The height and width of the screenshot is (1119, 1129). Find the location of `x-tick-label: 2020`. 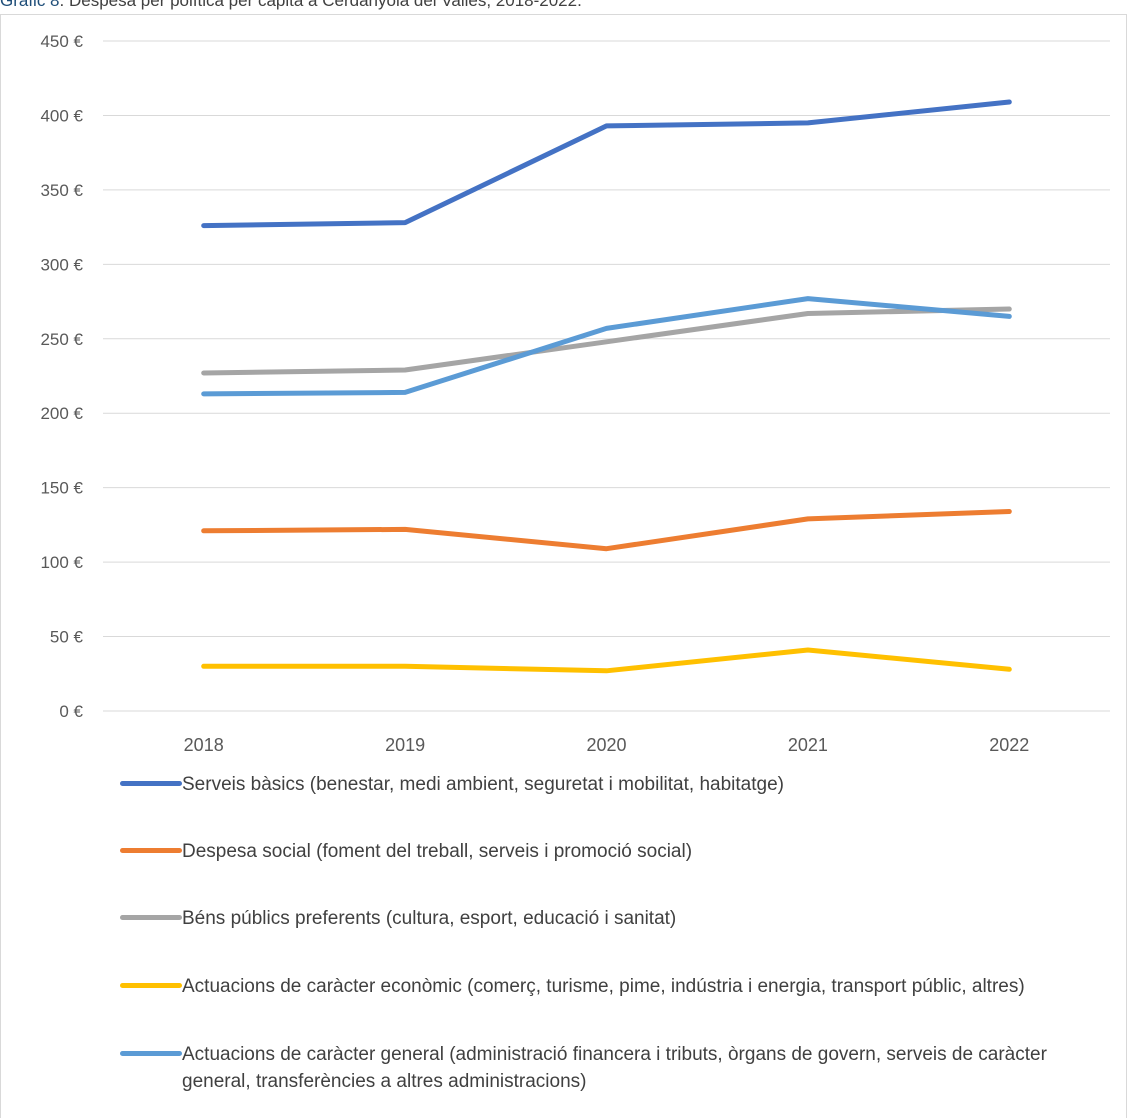

x-tick-label: 2020 is located at coordinates (606, 745).